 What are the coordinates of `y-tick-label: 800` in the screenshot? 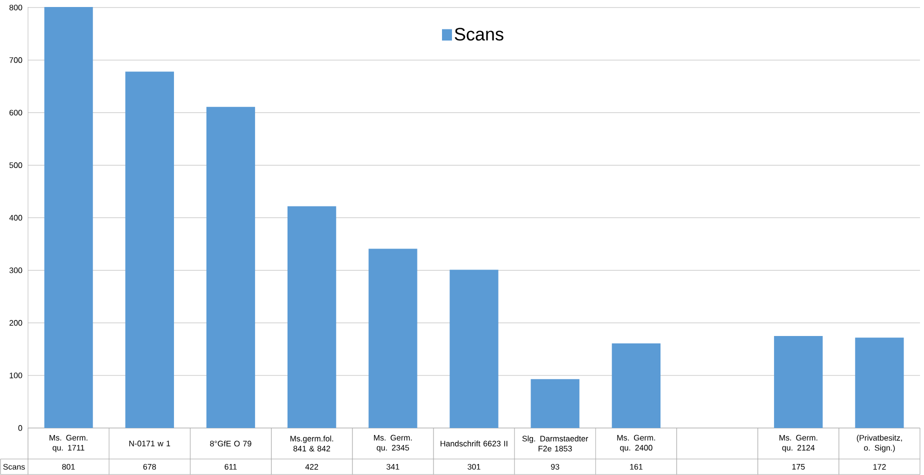 It's located at (15, 7).